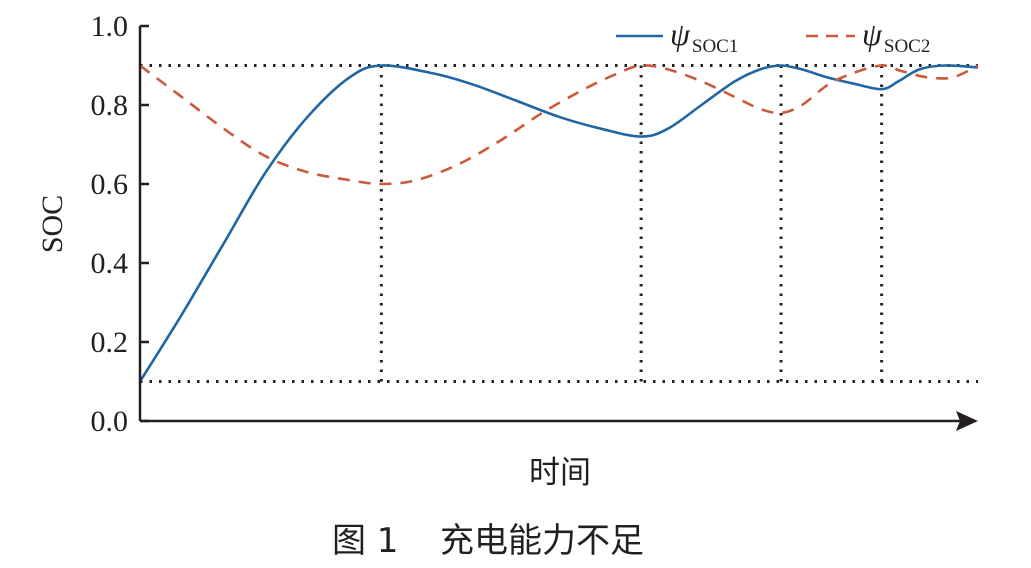 The width and height of the screenshot is (1031, 568). What do you see at coordinates (110, 184) in the screenshot?
I see `y-tick-label: 0.6` at bounding box center [110, 184].